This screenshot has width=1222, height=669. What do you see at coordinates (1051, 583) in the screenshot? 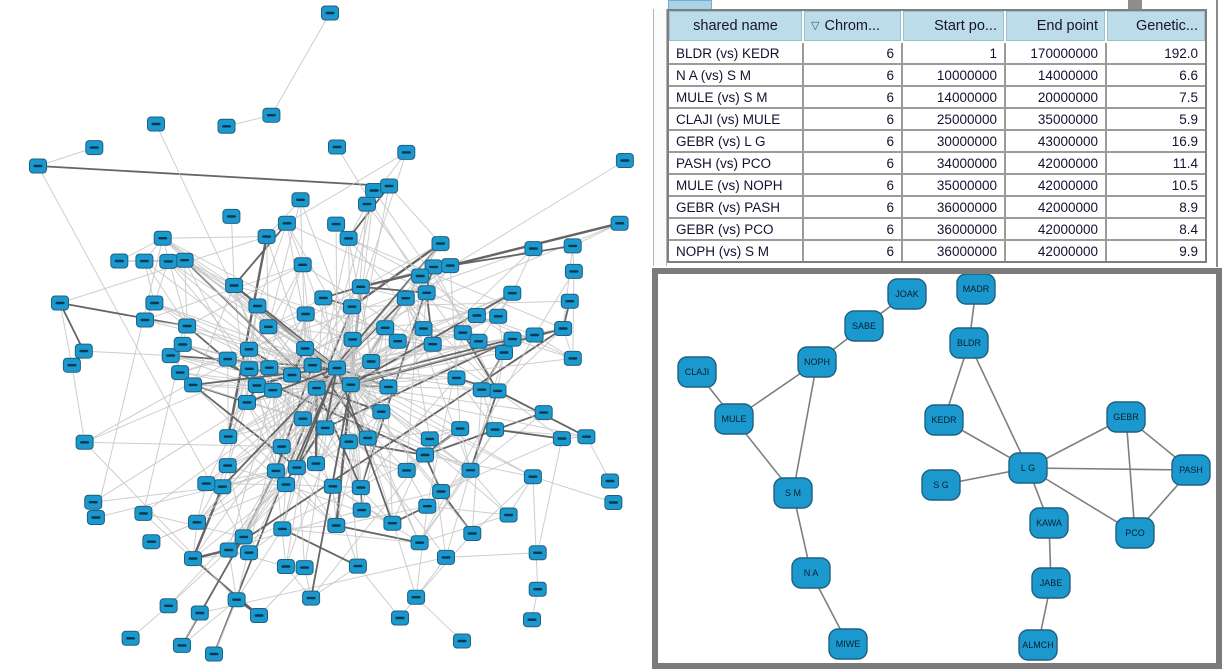
I see `network-node-JABE: JABE` at bounding box center [1051, 583].